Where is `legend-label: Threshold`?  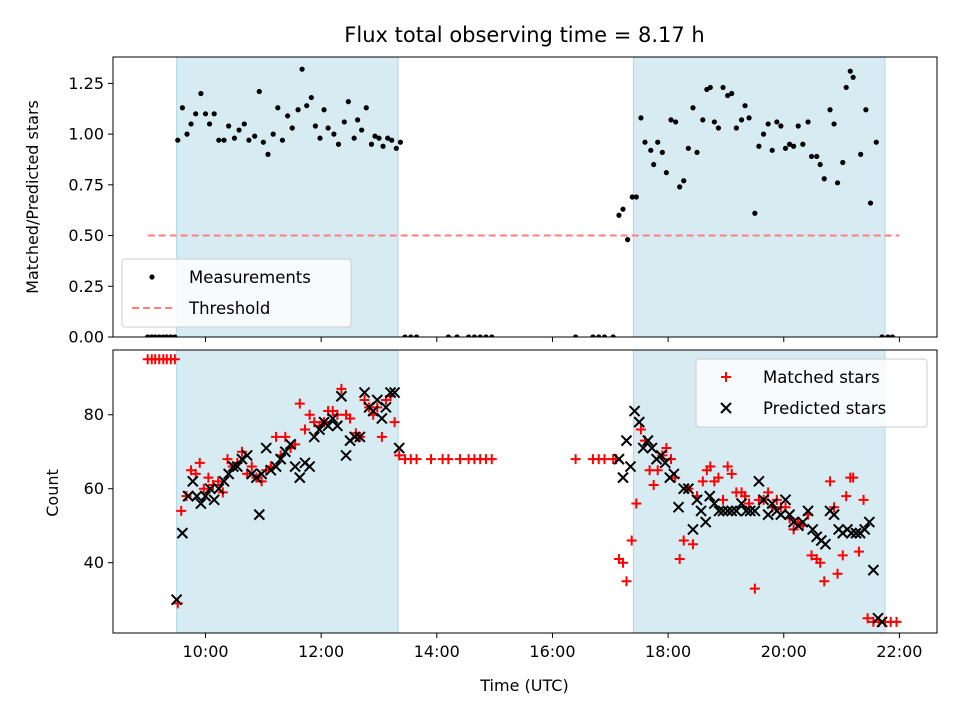
legend-label: Threshold is located at coordinates (229, 308).